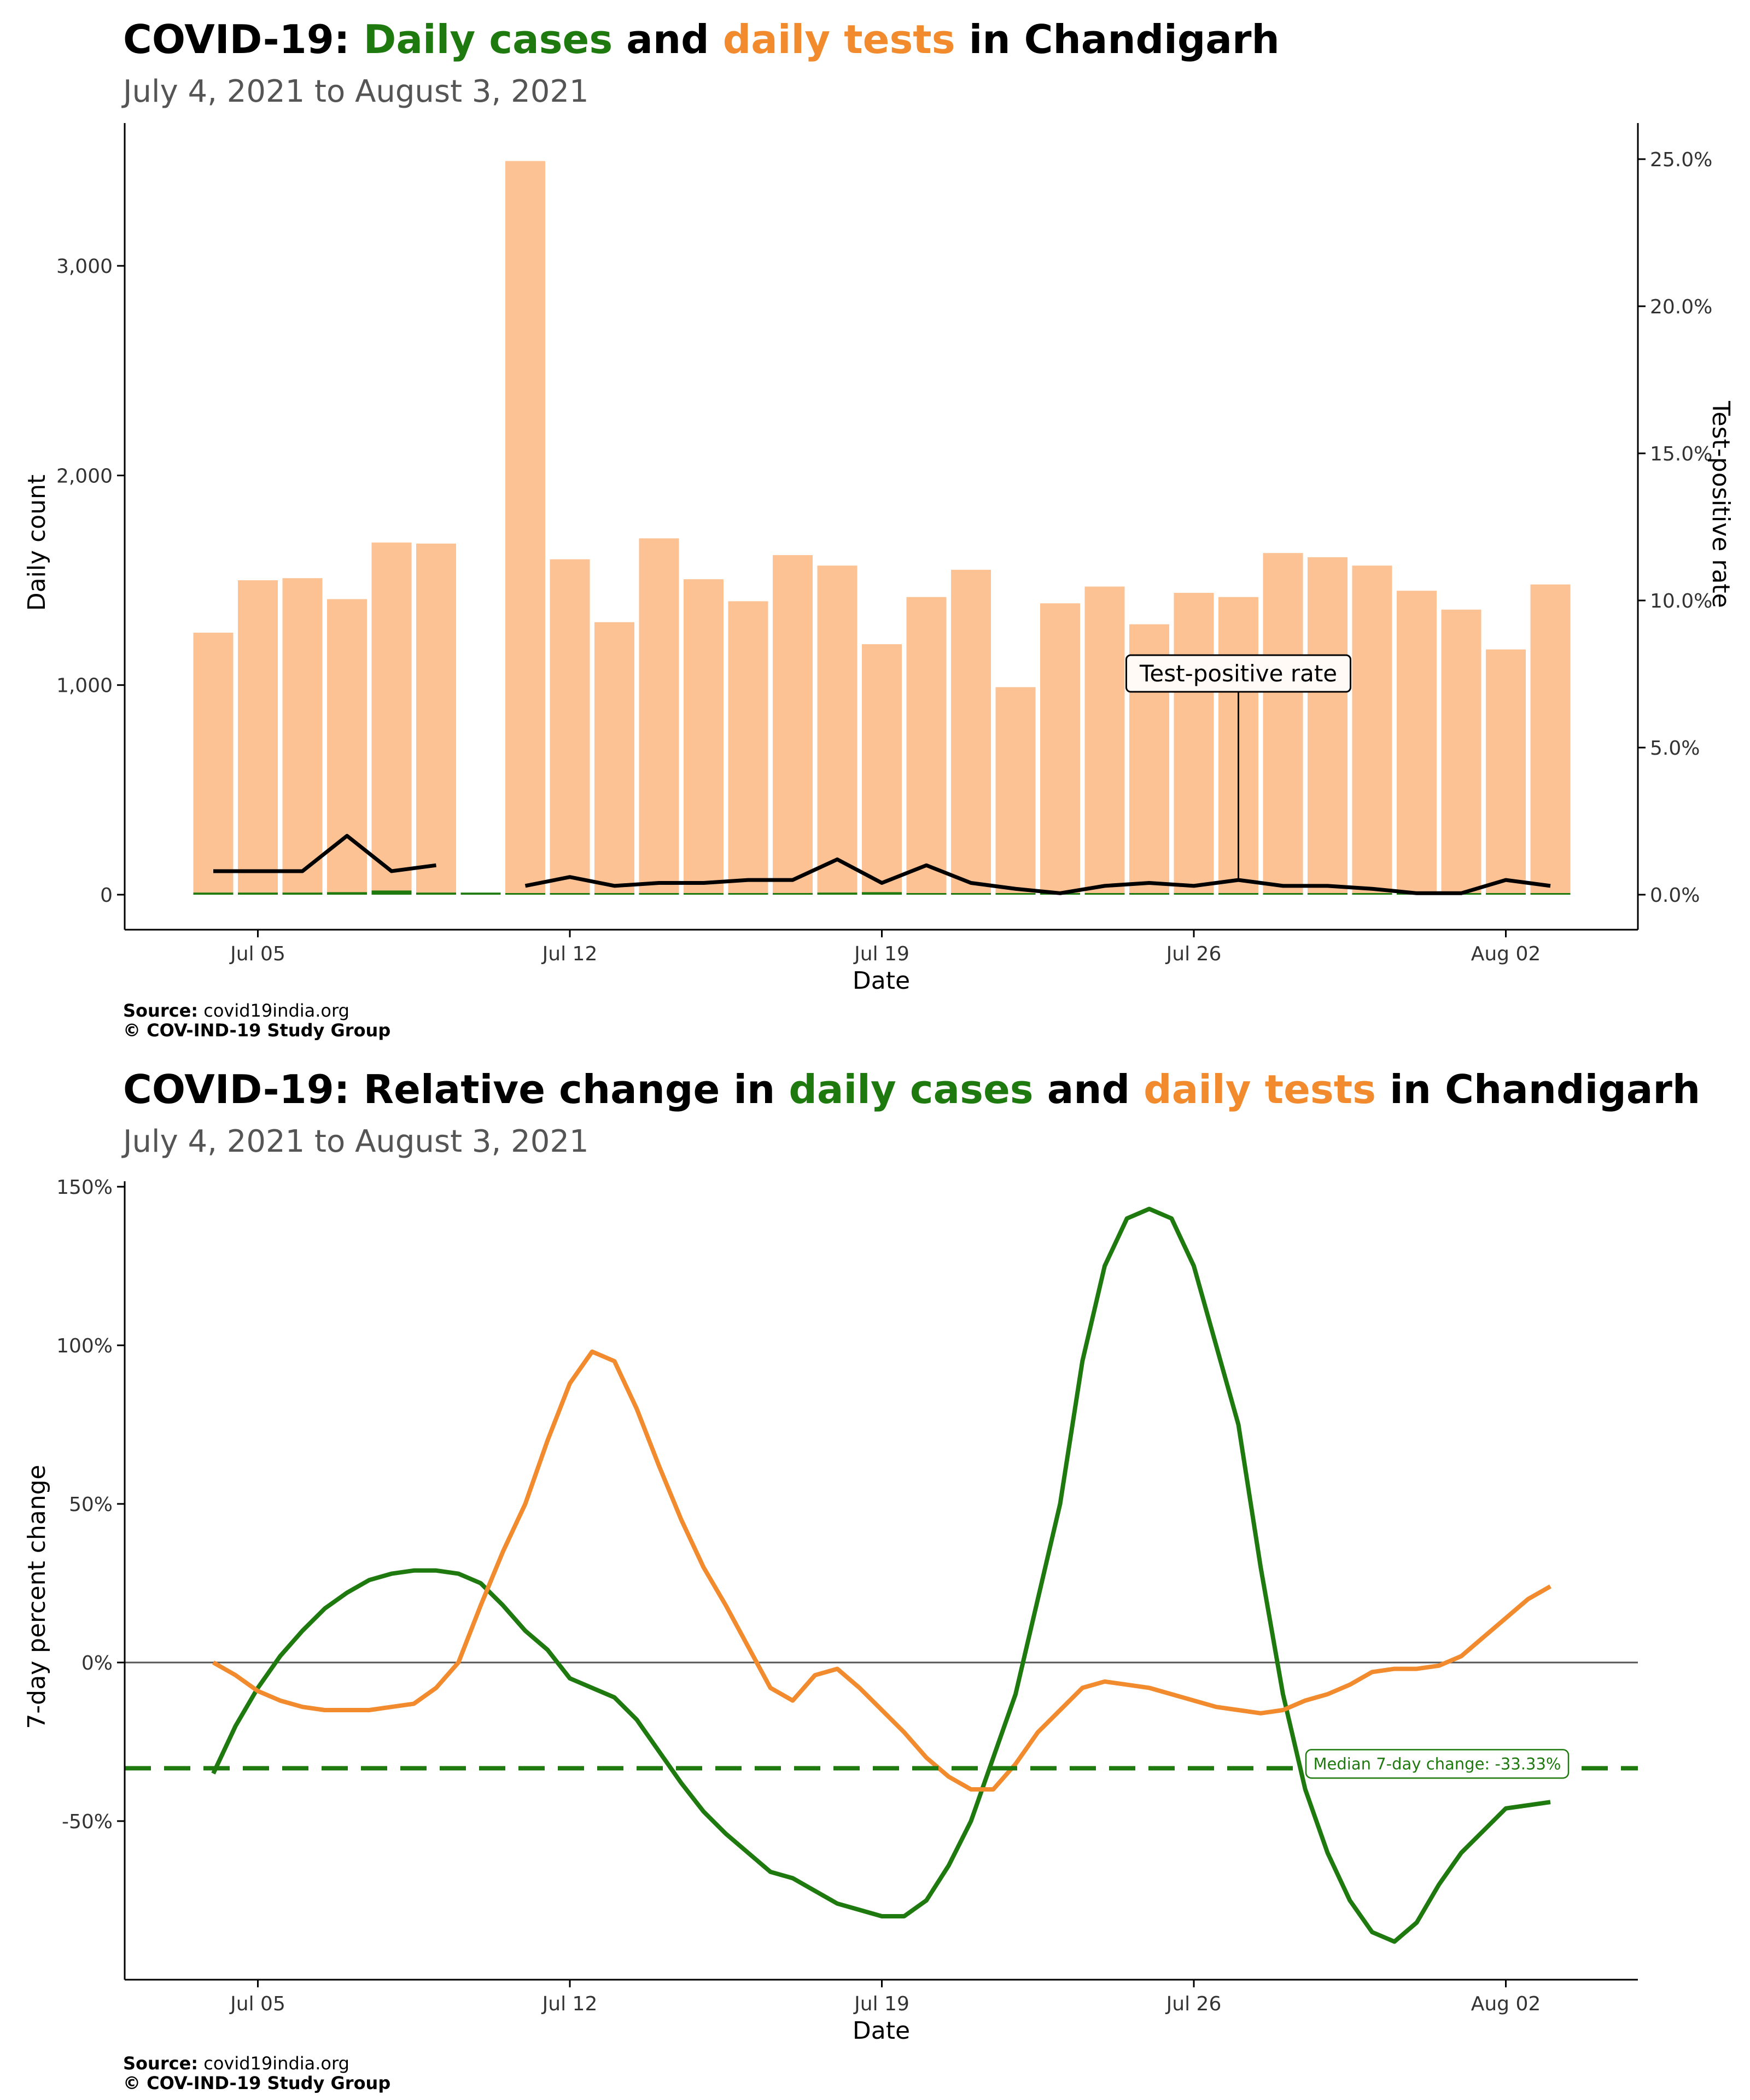 This screenshot has width=1750, height=2100. I want to click on y-tick-label: 150%, so click(84, 1187).